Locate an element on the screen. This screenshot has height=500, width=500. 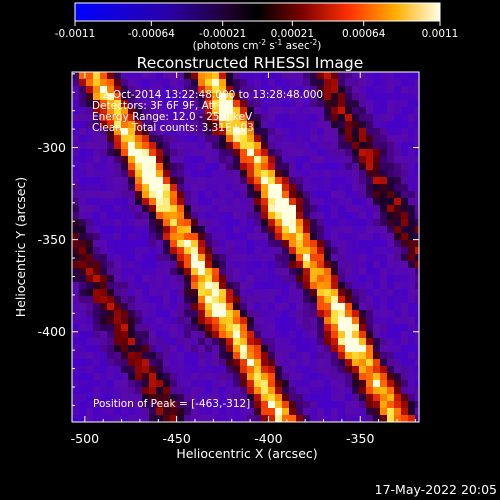
y-axis-label: Heliocentric Y (arcsec) is located at coordinates (20, 247).